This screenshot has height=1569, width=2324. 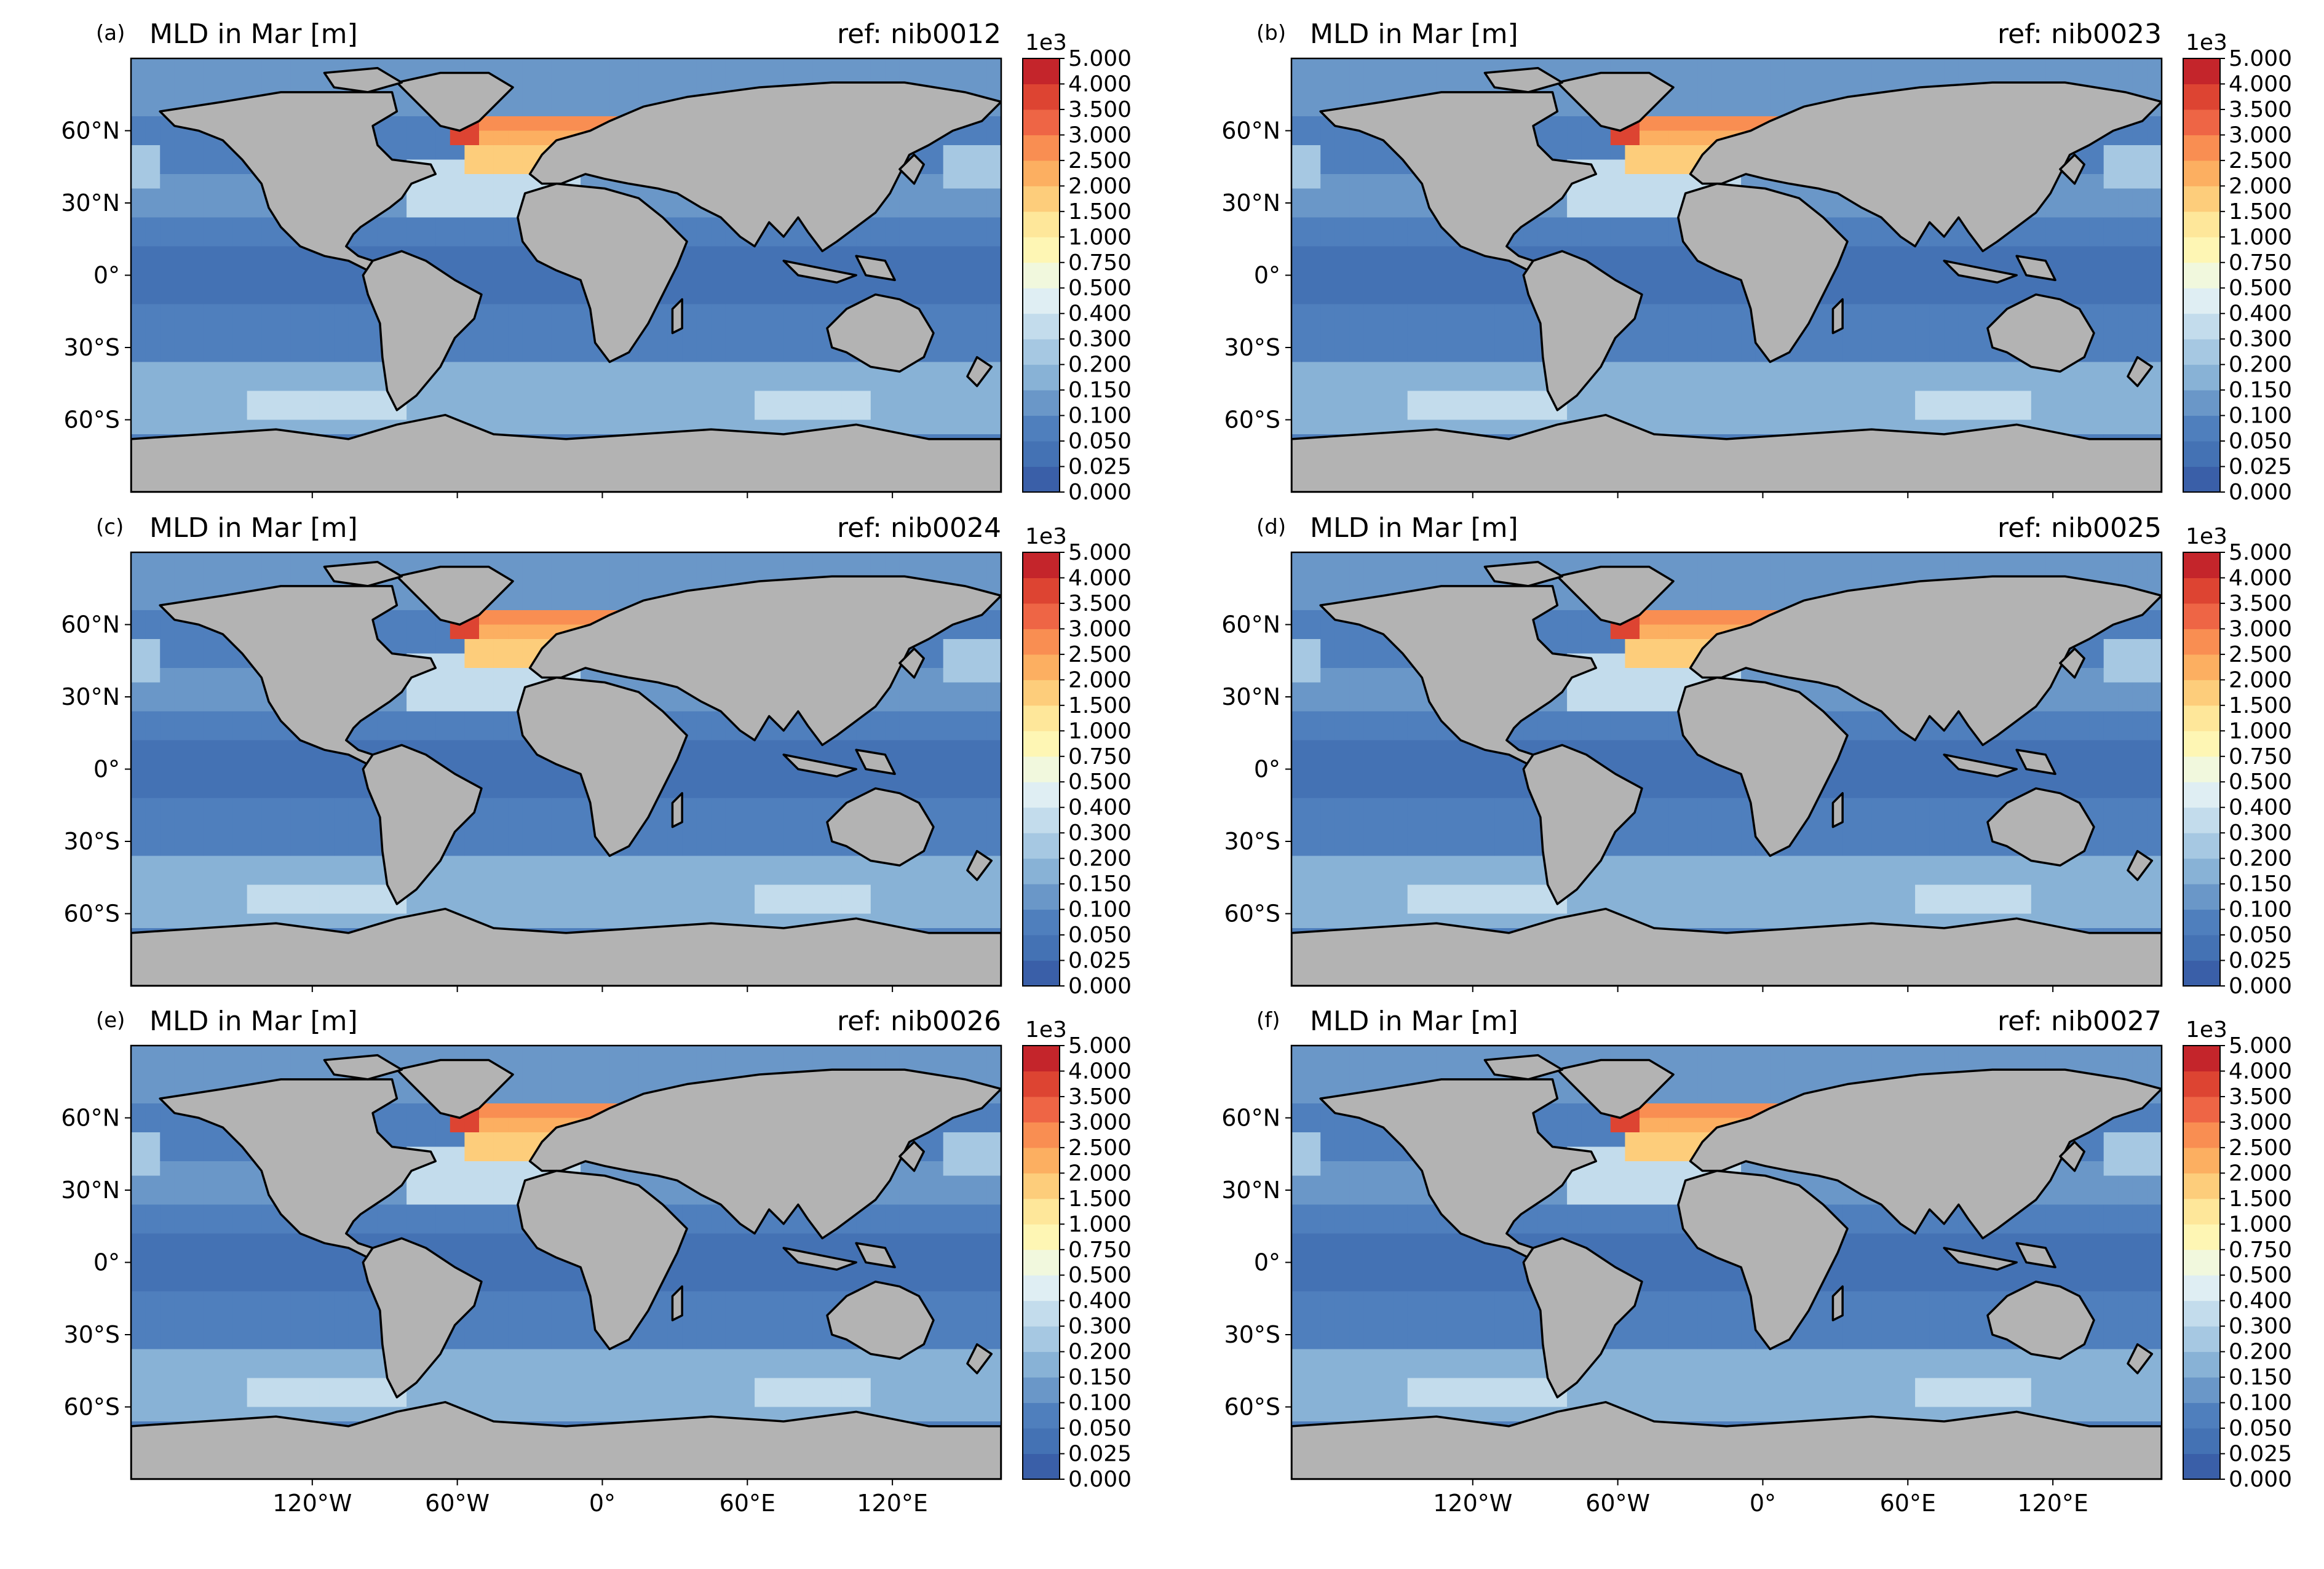 What do you see at coordinates (2261, 339) in the screenshot?
I see `colorbar-tick-label: 0.300` at bounding box center [2261, 339].